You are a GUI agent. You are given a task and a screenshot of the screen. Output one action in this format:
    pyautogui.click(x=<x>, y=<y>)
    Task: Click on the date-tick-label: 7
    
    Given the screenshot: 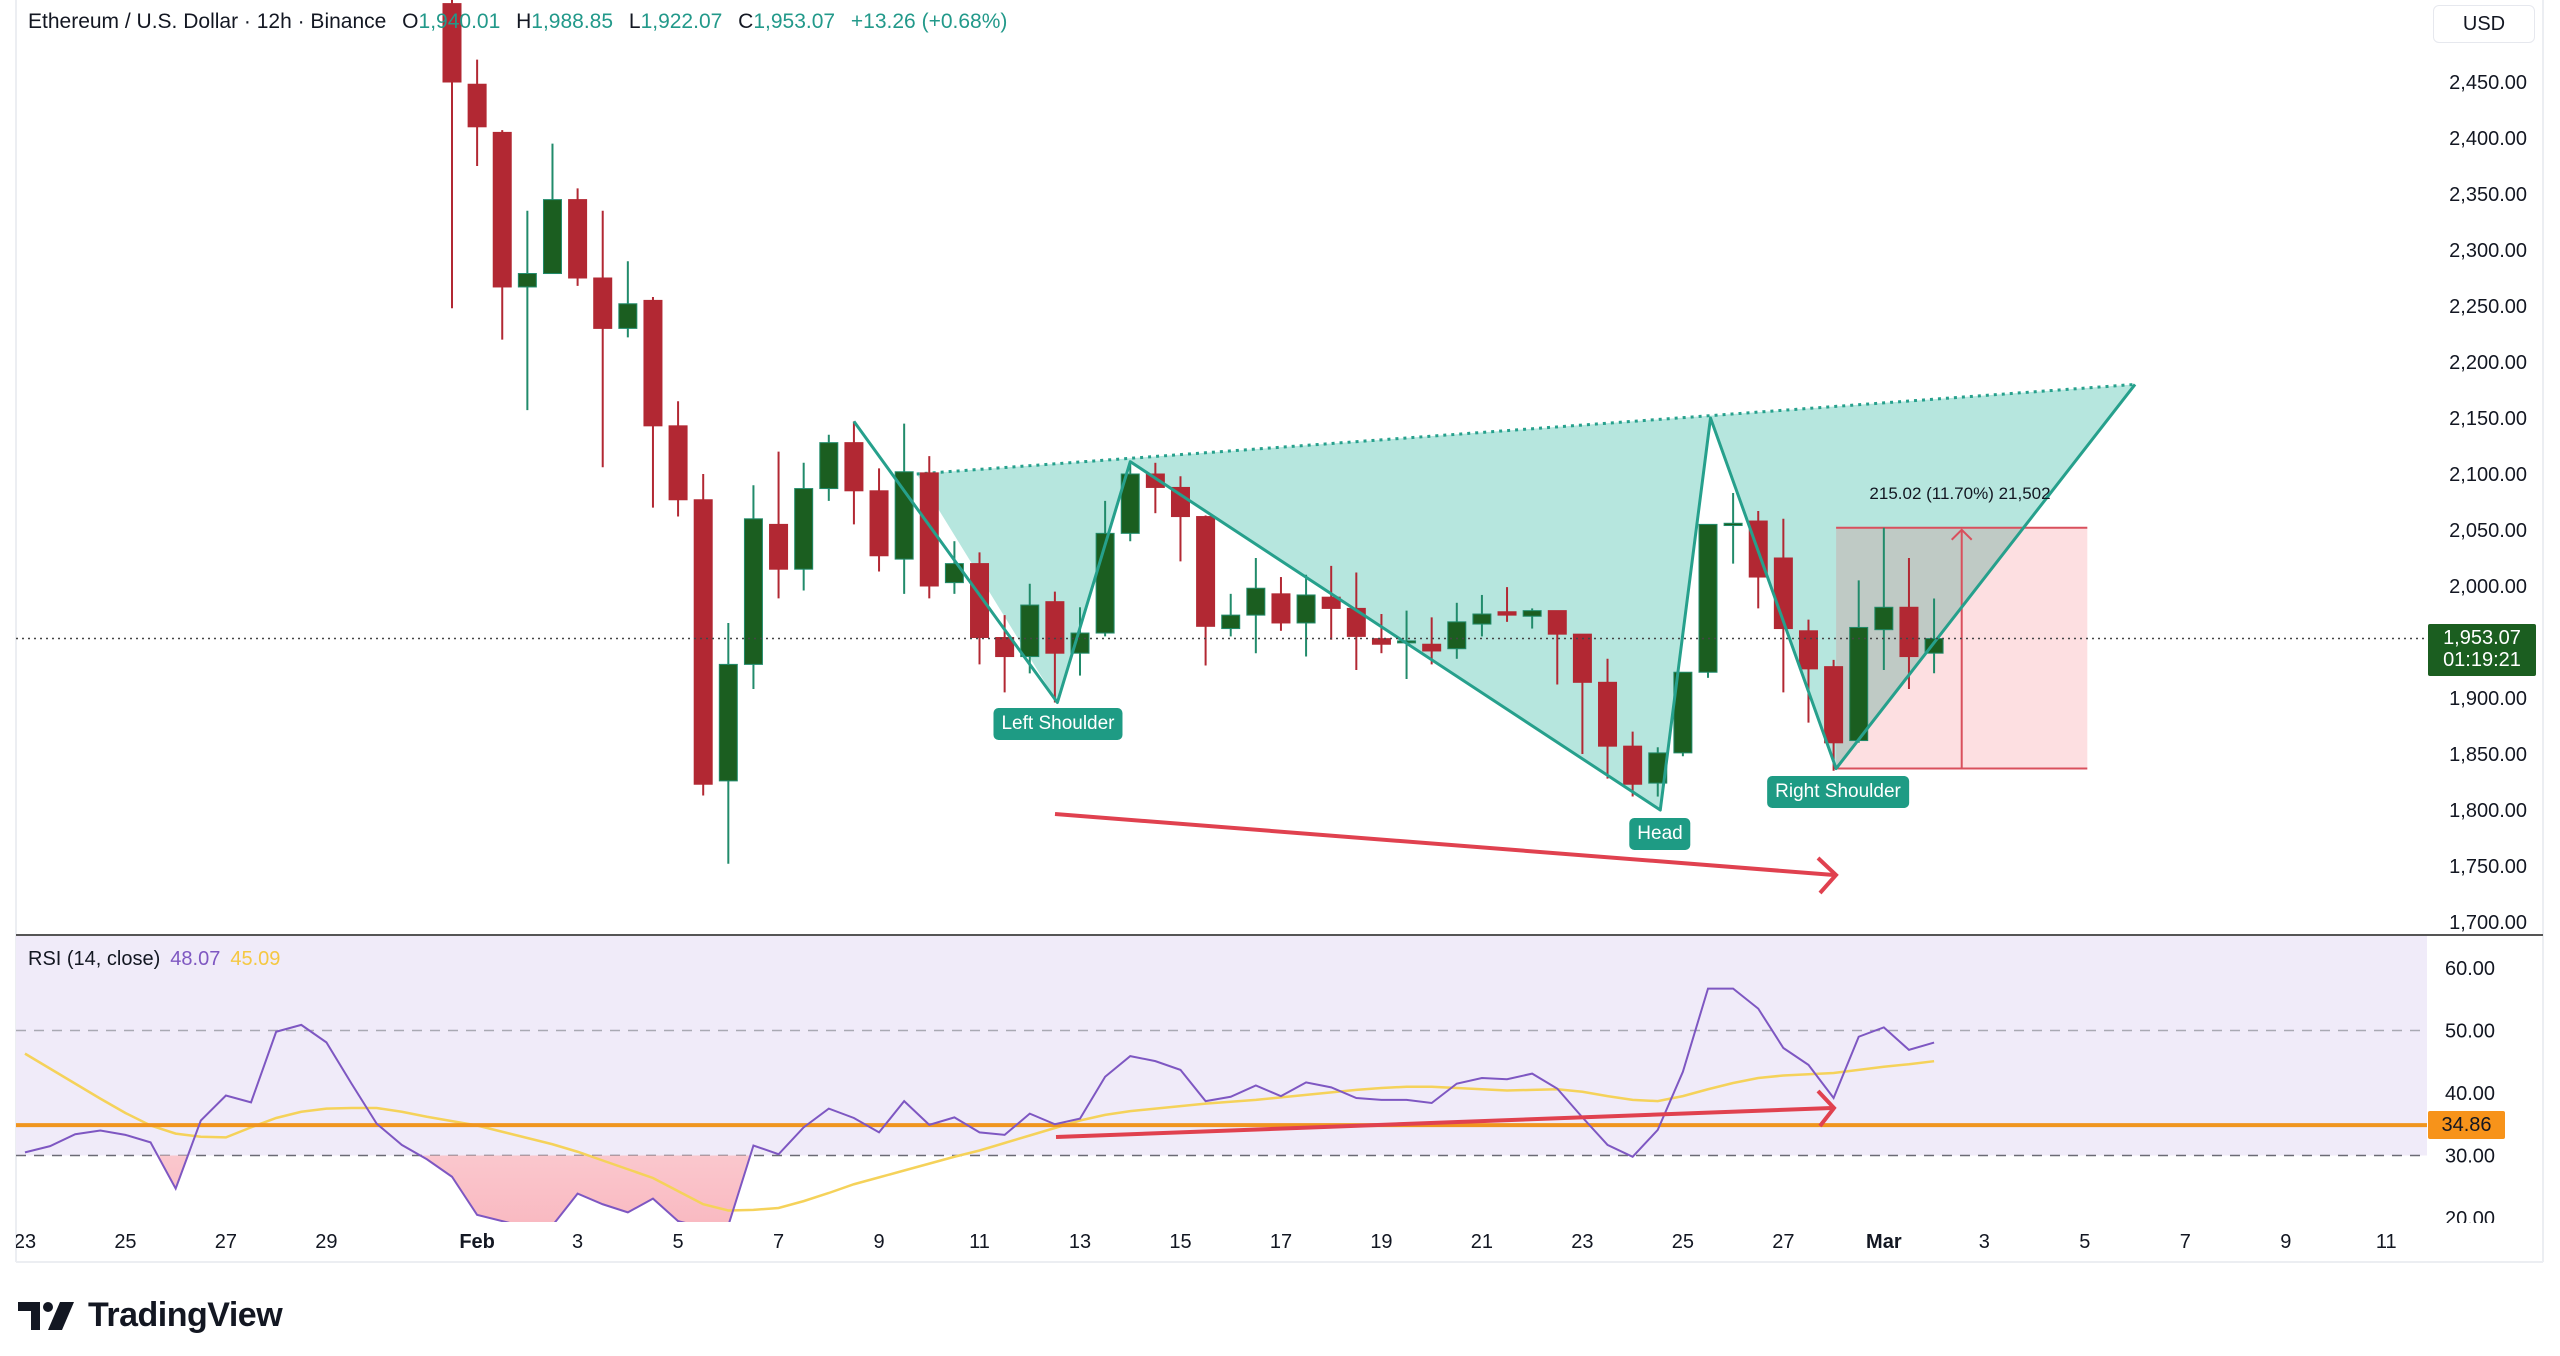 What is the action you would take?
    pyautogui.click(x=778, y=1242)
    